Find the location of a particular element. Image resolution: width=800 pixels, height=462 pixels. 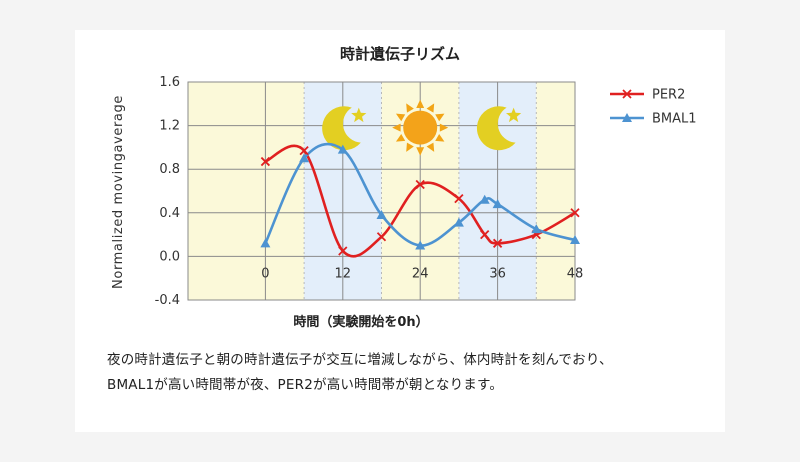

x-tick-label: 0 is located at coordinates (265, 273).